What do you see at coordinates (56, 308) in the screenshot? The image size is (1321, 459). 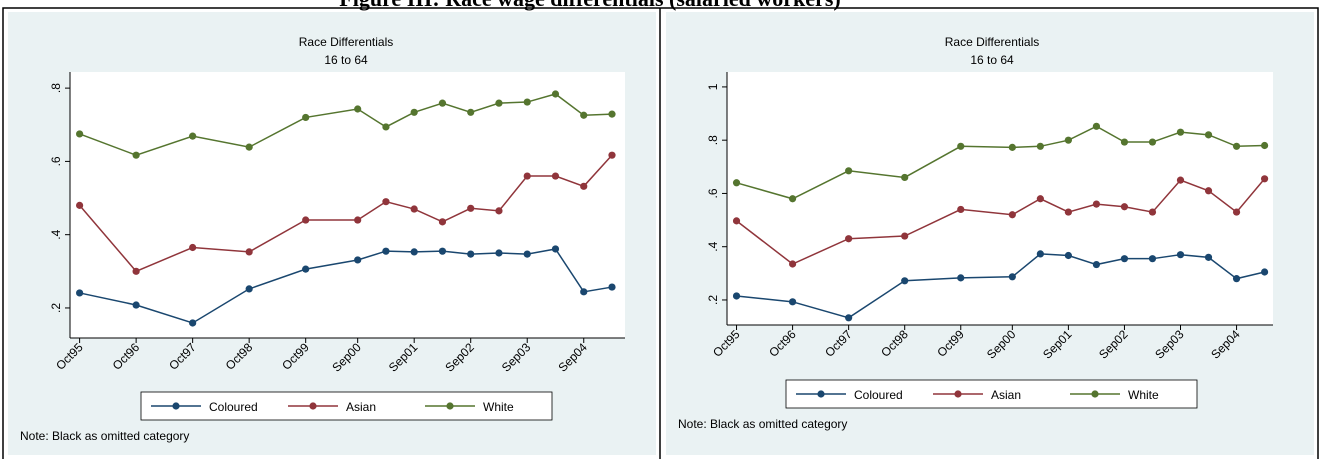 I see `y-tick-label: .2` at bounding box center [56, 308].